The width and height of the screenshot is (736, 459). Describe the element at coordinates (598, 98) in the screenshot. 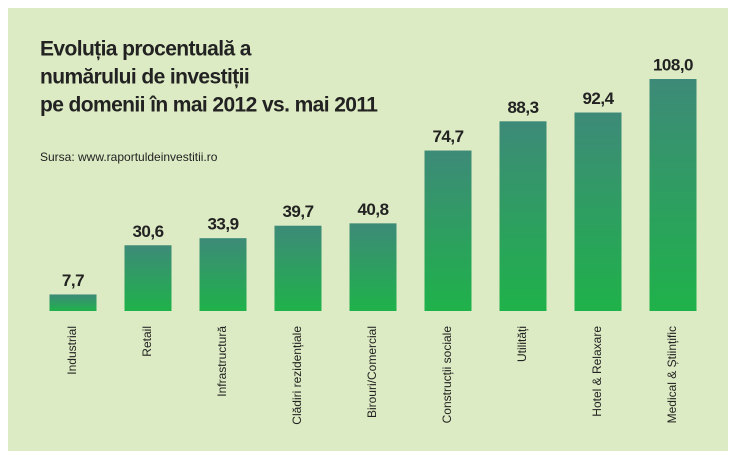

I see `value-label: 92,4` at that location.